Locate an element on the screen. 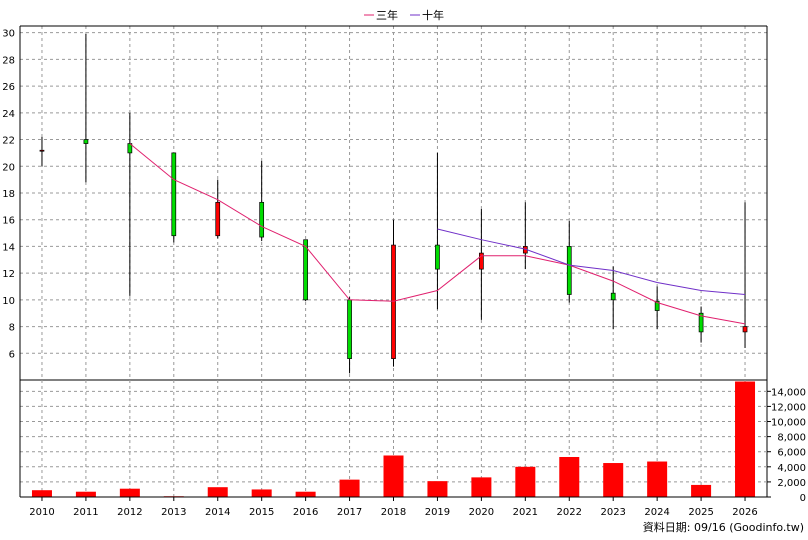 Image resolution: width=808 pixels, height=540 pixels. price-y-tick-label: 10 is located at coordinates (8, 301).